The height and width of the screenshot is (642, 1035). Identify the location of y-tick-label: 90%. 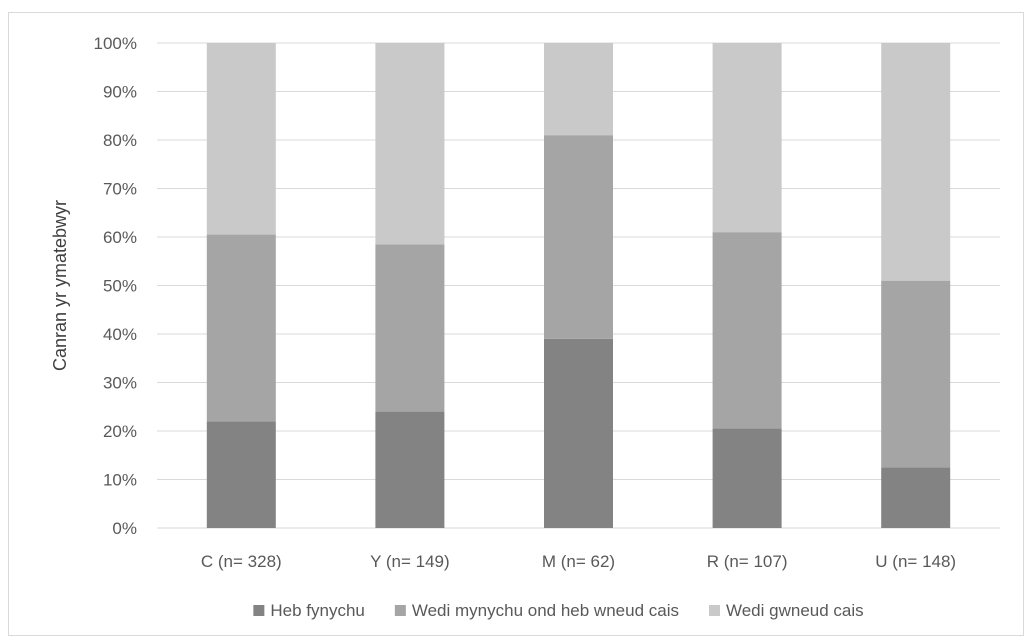
(120, 92).